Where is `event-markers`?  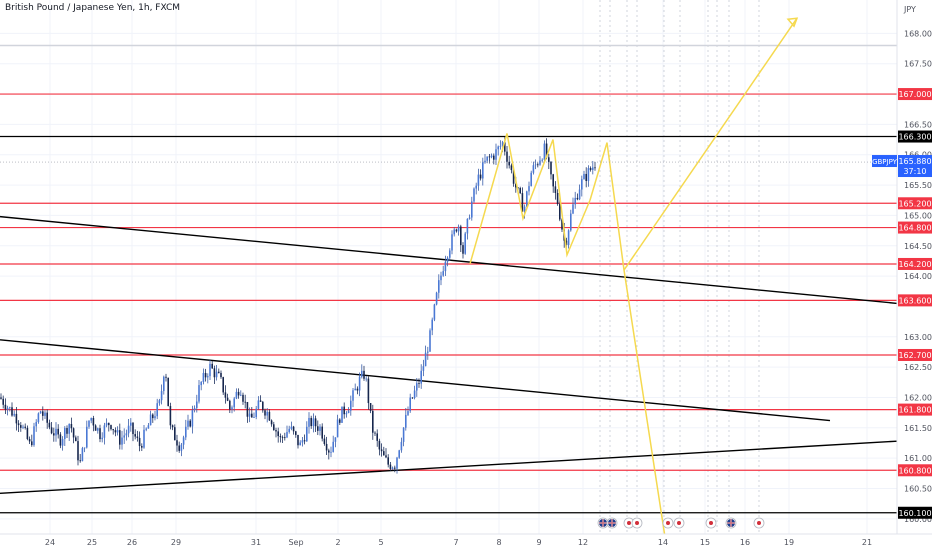
event-markers is located at coordinates (681, 523).